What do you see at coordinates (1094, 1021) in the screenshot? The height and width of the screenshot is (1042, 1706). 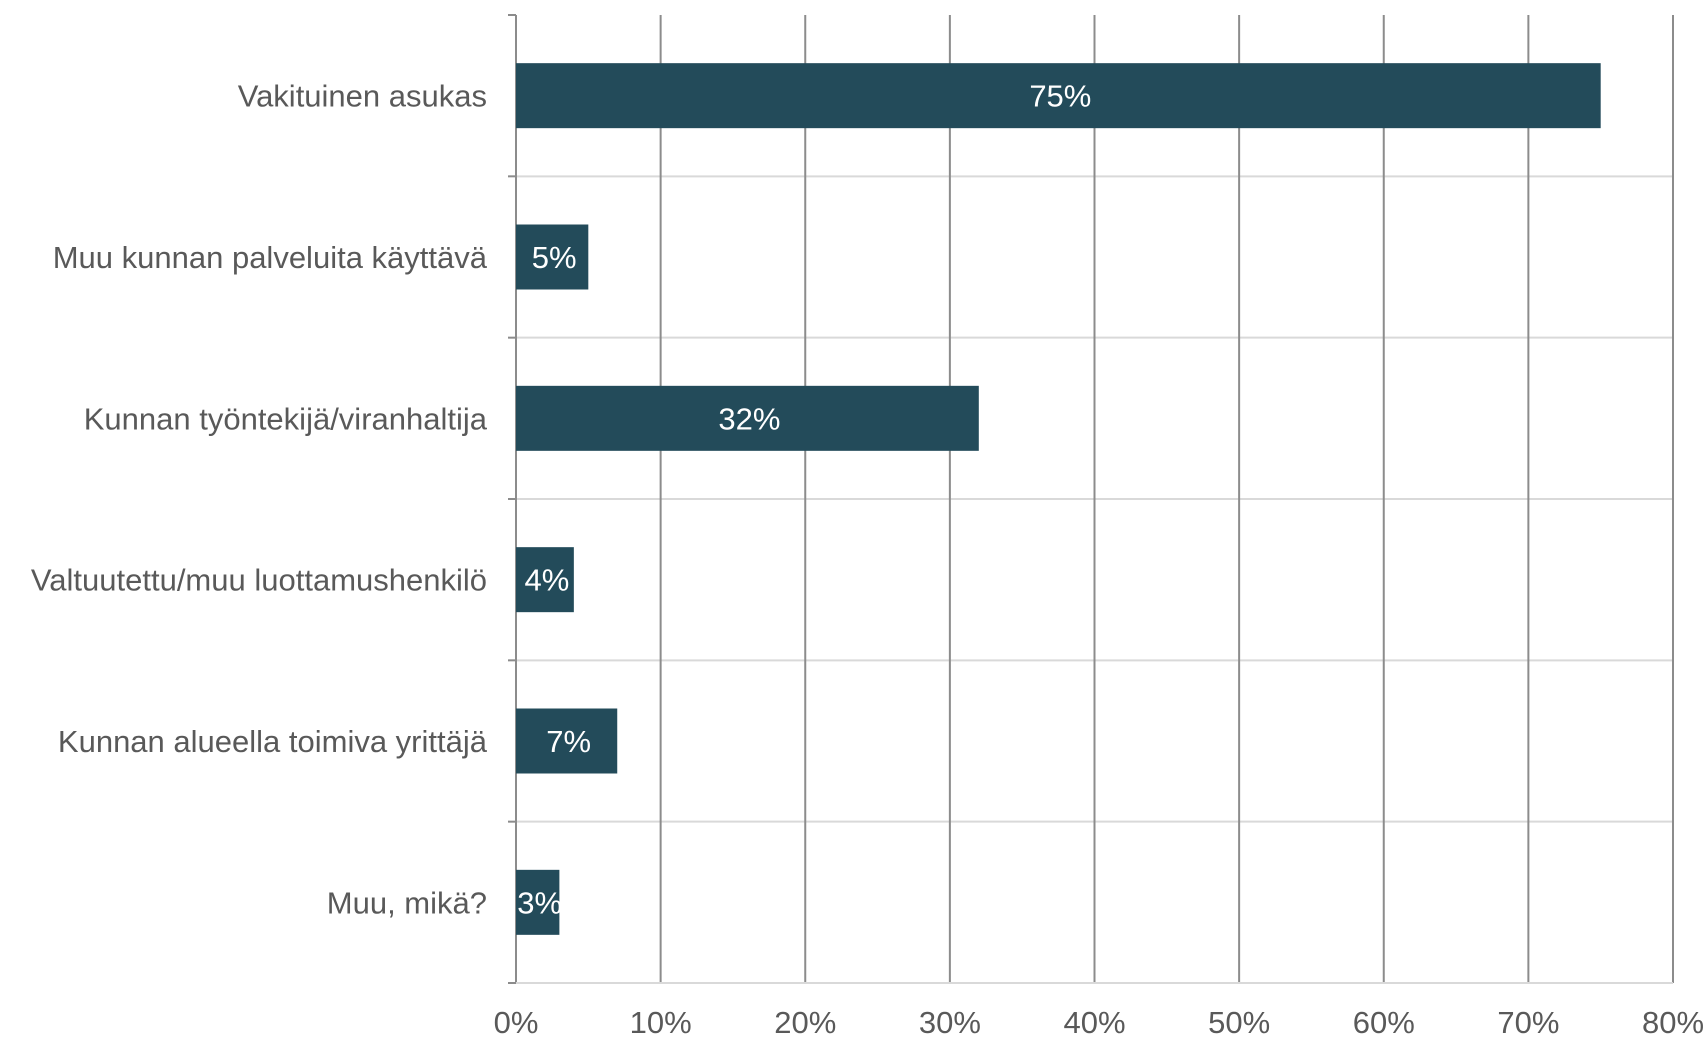 I see `x-tick-label: 40%` at bounding box center [1094, 1021].